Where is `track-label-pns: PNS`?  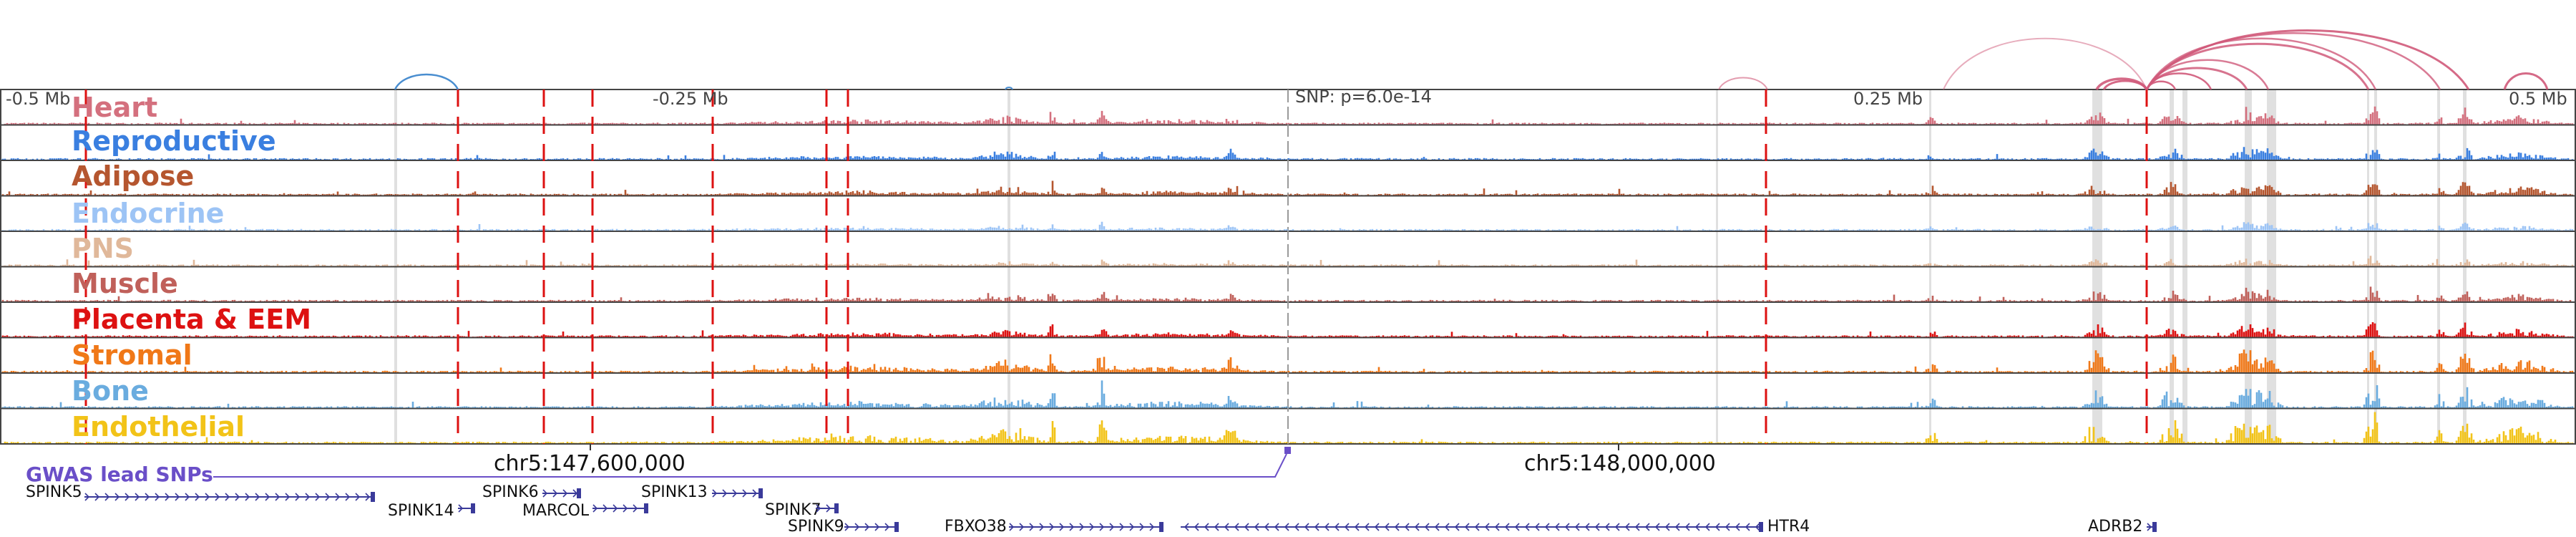 track-label-pns: PNS is located at coordinates (103, 248).